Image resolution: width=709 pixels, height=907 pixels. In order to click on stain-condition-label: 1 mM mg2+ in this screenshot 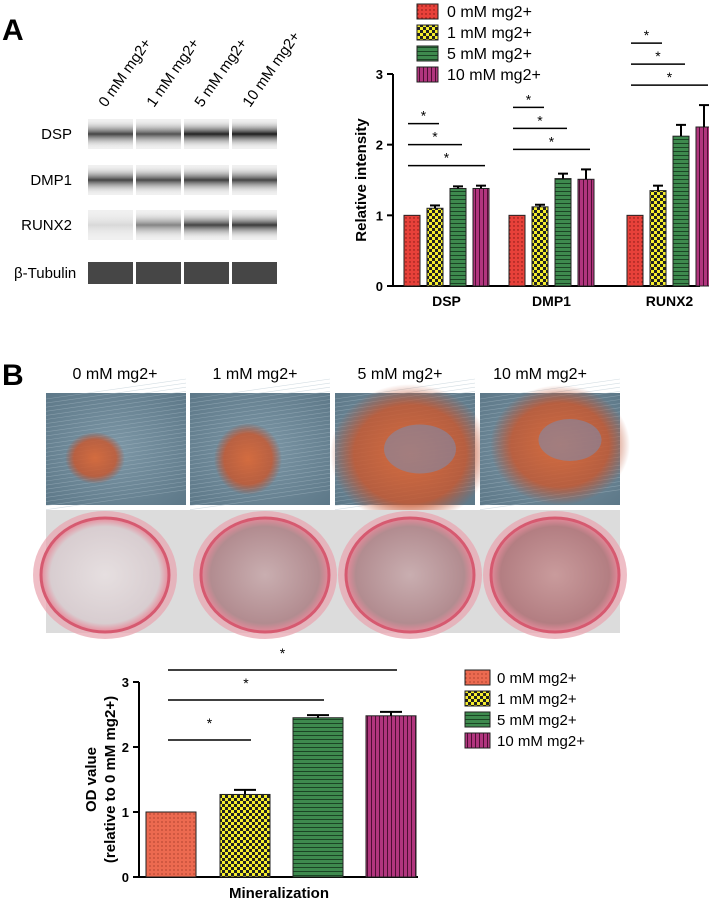, I will do `click(255, 374)`.